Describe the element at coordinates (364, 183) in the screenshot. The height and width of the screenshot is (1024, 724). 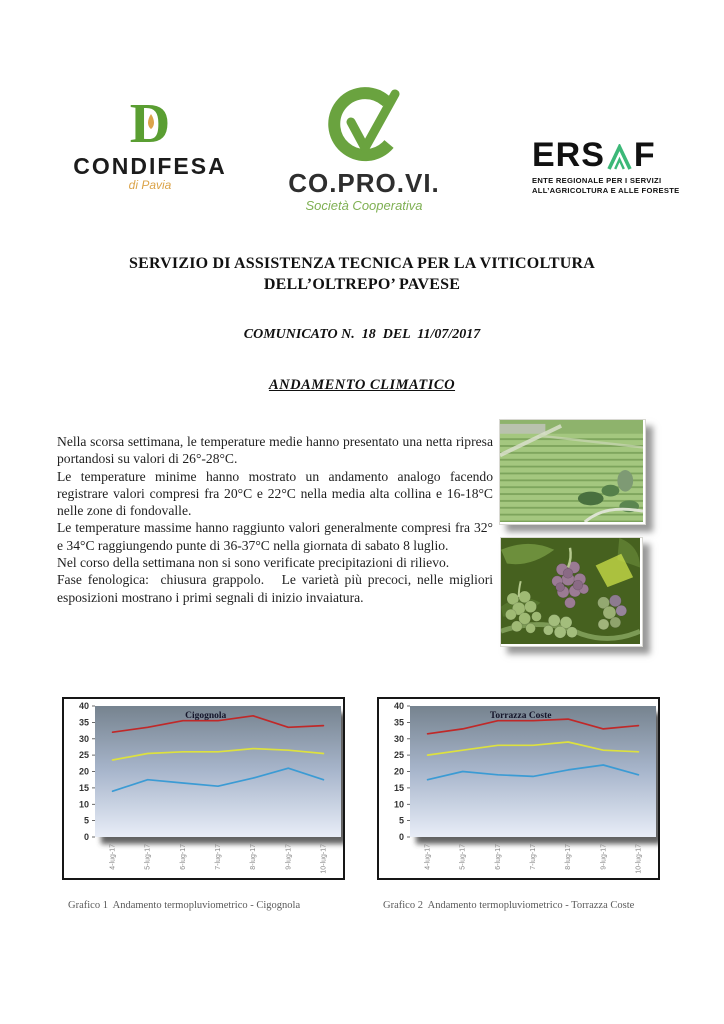
I see `coprovi-wordmark: CO.PRO.VI.` at that location.